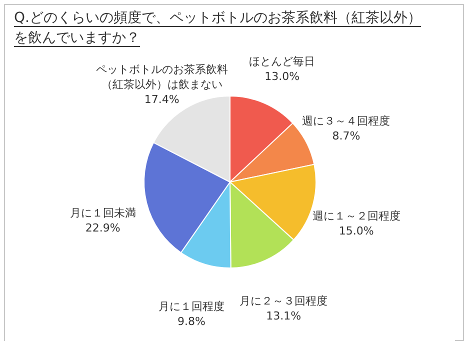 This screenshot has width=470, height=347. I want to click on slice-label: ペットボトルのお茶系飲料（紅茶以外）は飲まない, so click(162, 77).